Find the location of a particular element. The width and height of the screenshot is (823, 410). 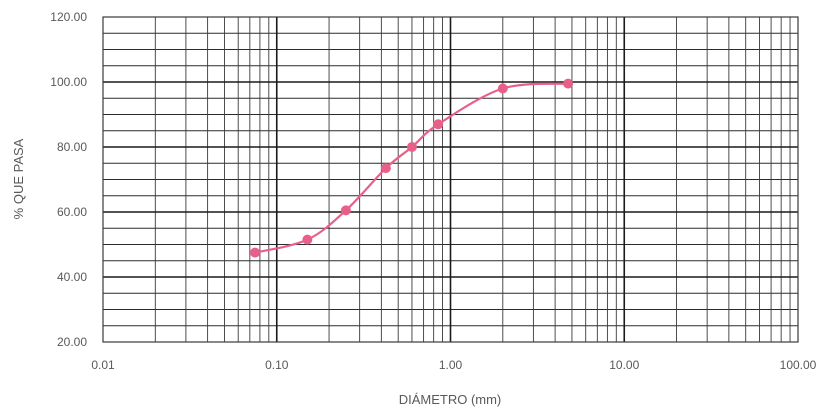

y-tick-label: 120.00 is located at coordinates (68, 17).